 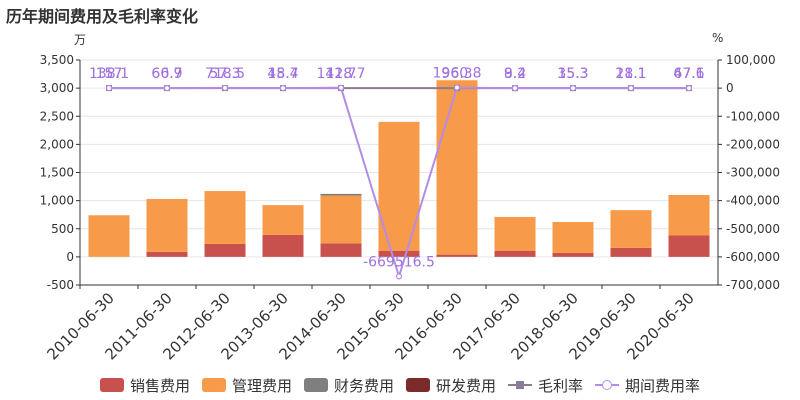 What do you see at coordinates (466, 385) in the screenshot?
I see `legend-label: 研发费用` at bounding box center [466, 385].